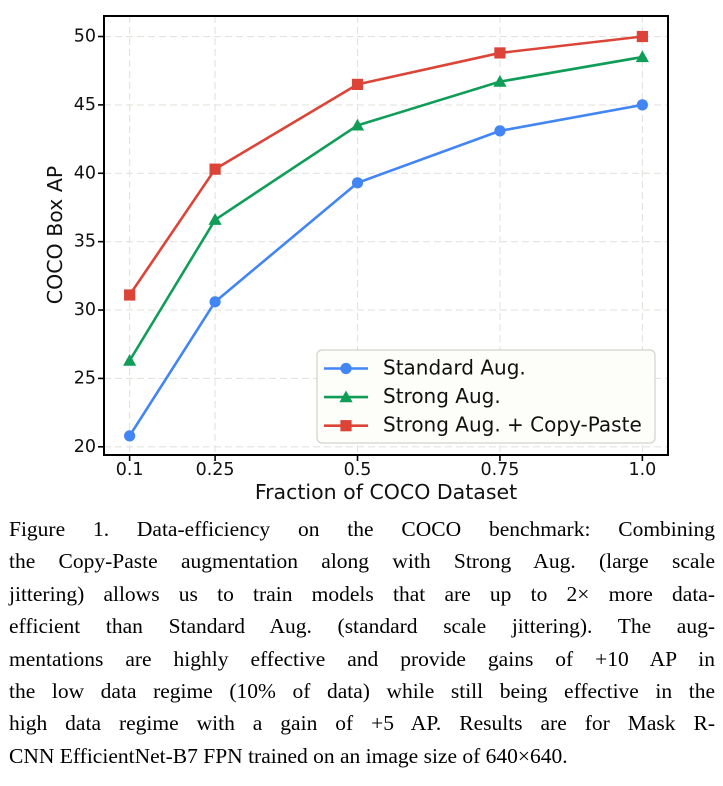 The width and height of the screenshot is (723, 786). I want to click on legend-label: Standard Aug., so click(454, 368).